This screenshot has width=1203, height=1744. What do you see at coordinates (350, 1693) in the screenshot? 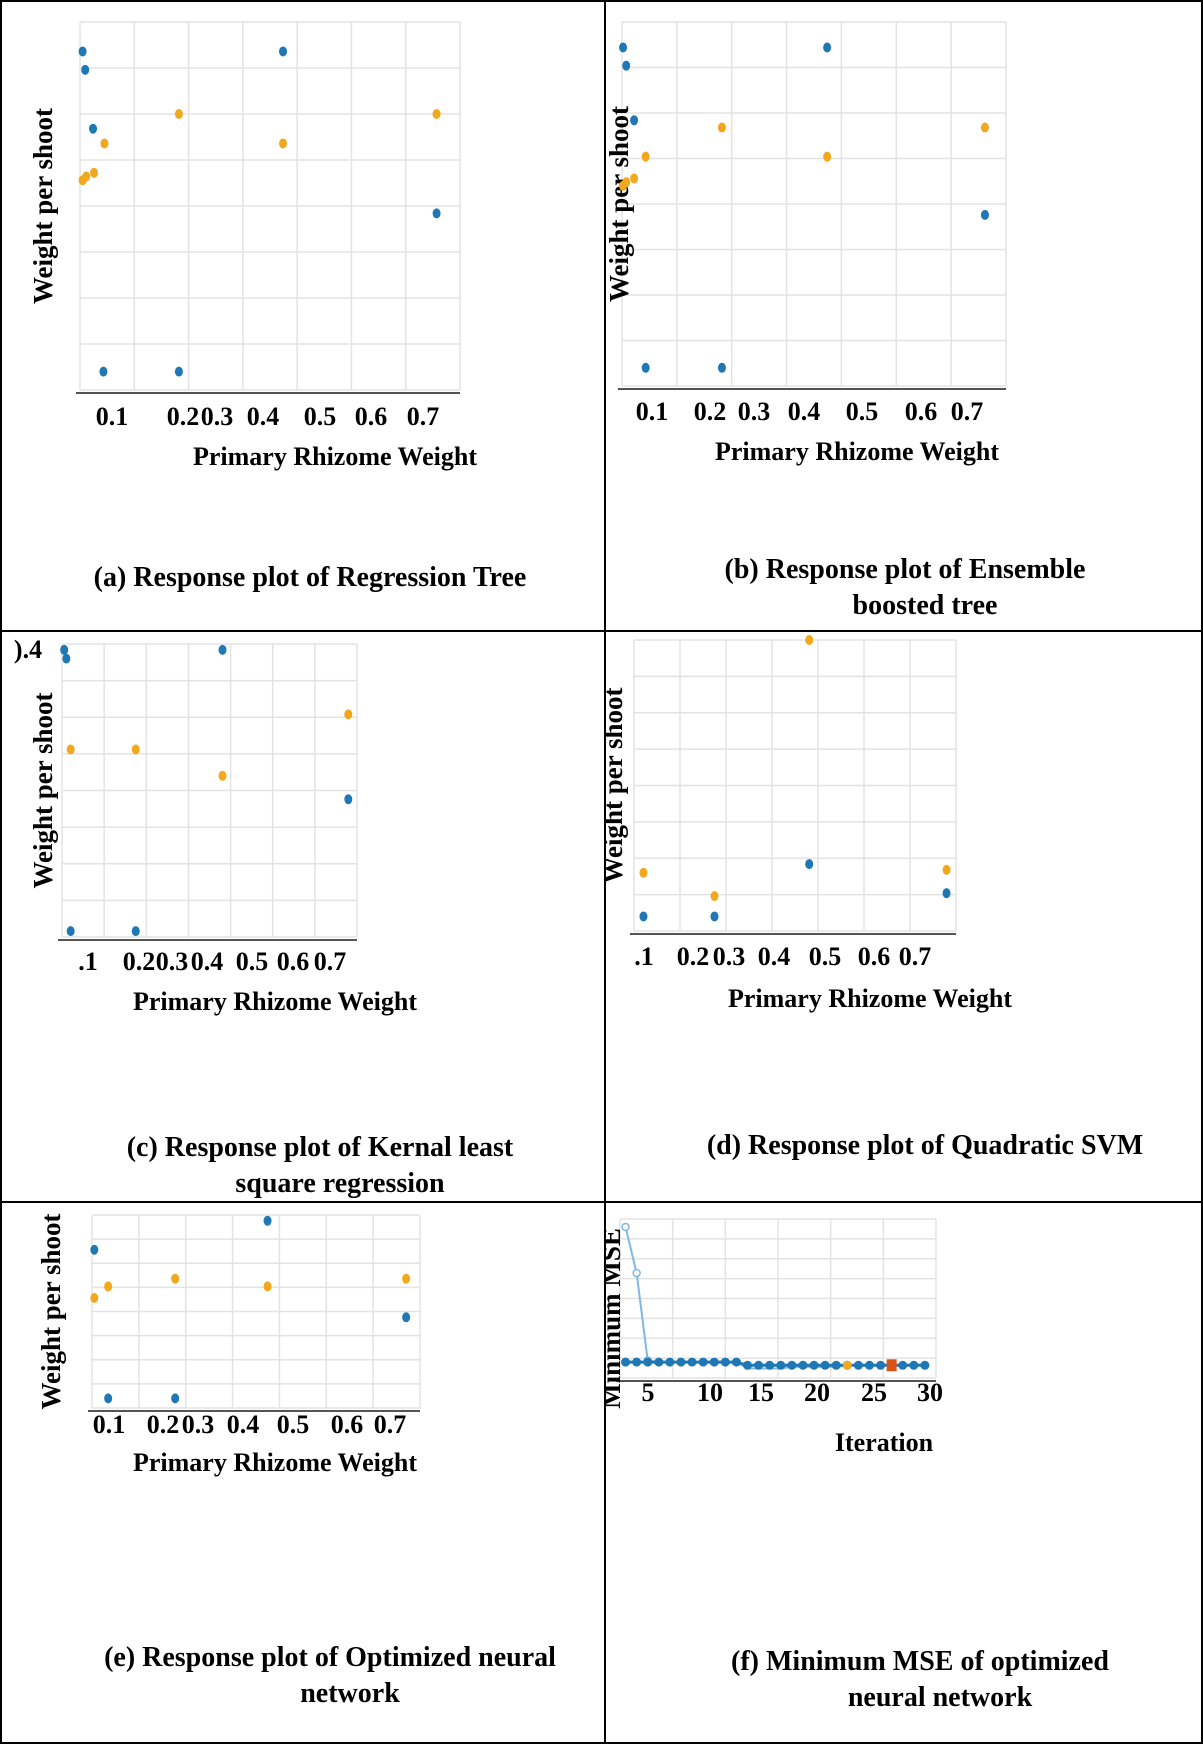
I see `caption-e-line2: network` at bounding box center [350, 1693].